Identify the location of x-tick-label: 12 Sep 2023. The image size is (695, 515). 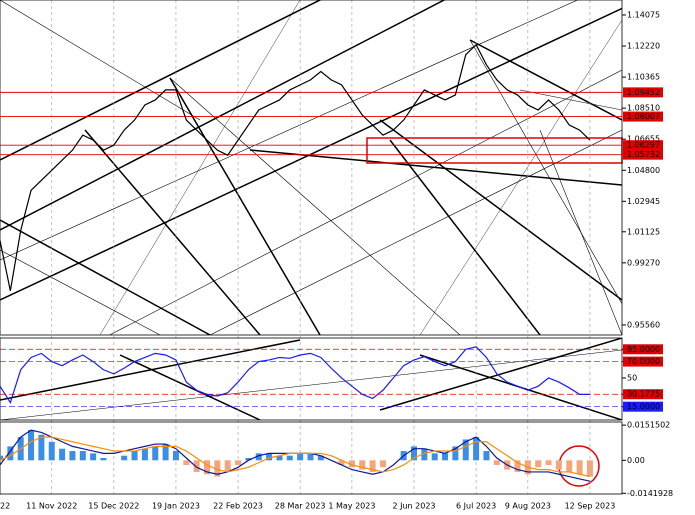
(590, 506).